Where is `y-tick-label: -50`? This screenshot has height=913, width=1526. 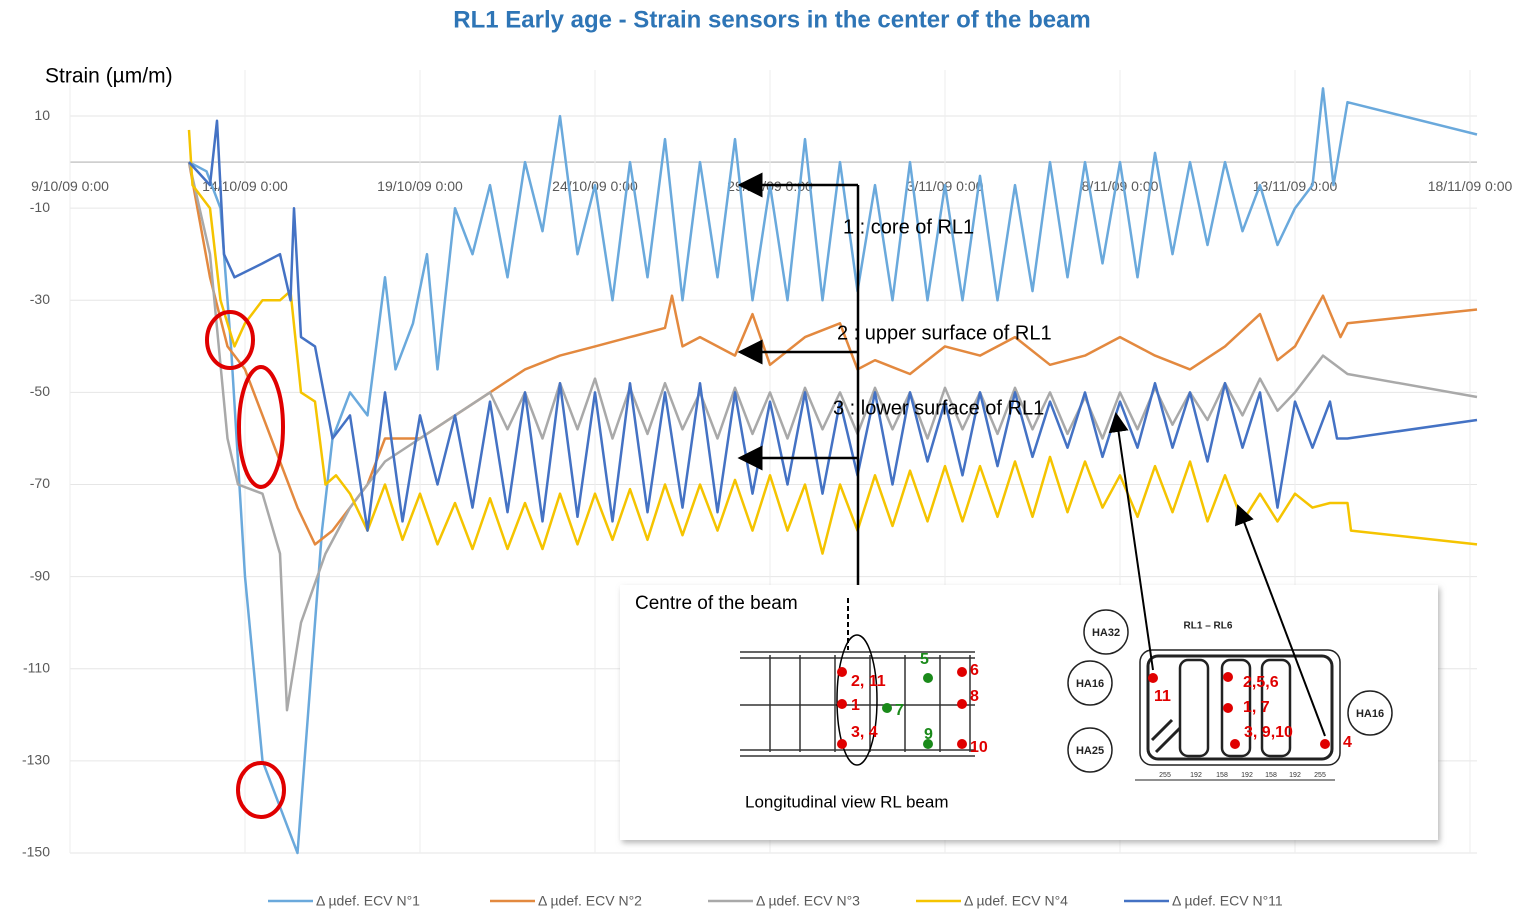 y-tick-label: -50 is located at coordinates (40, 391).